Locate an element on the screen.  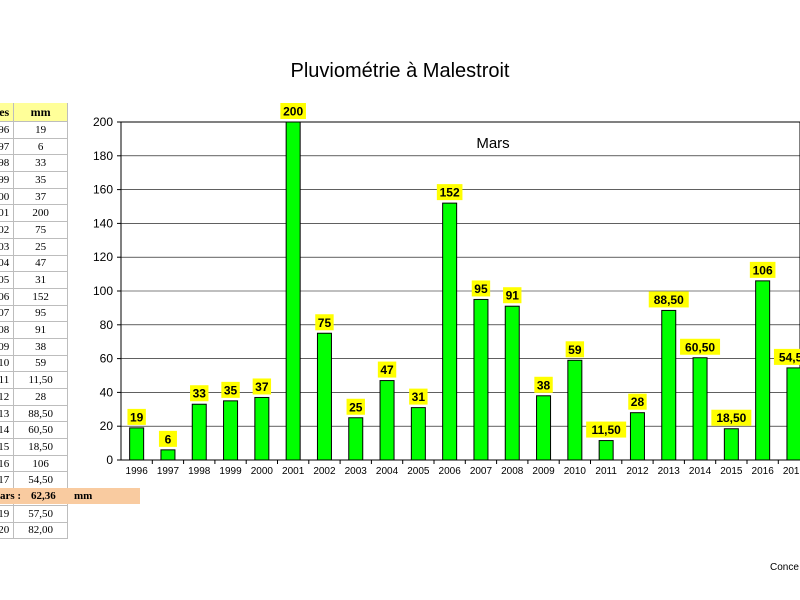
table-row: 98 33 is located at coordinates (34, 163).